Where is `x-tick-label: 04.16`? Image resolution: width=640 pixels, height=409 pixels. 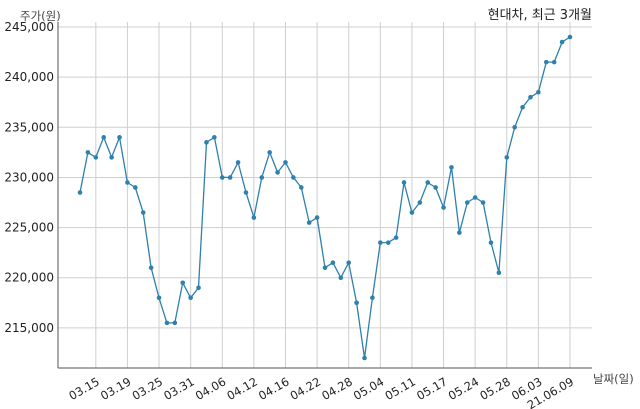 x-tick-label: 04.16 is located at coordinates (274, 388).